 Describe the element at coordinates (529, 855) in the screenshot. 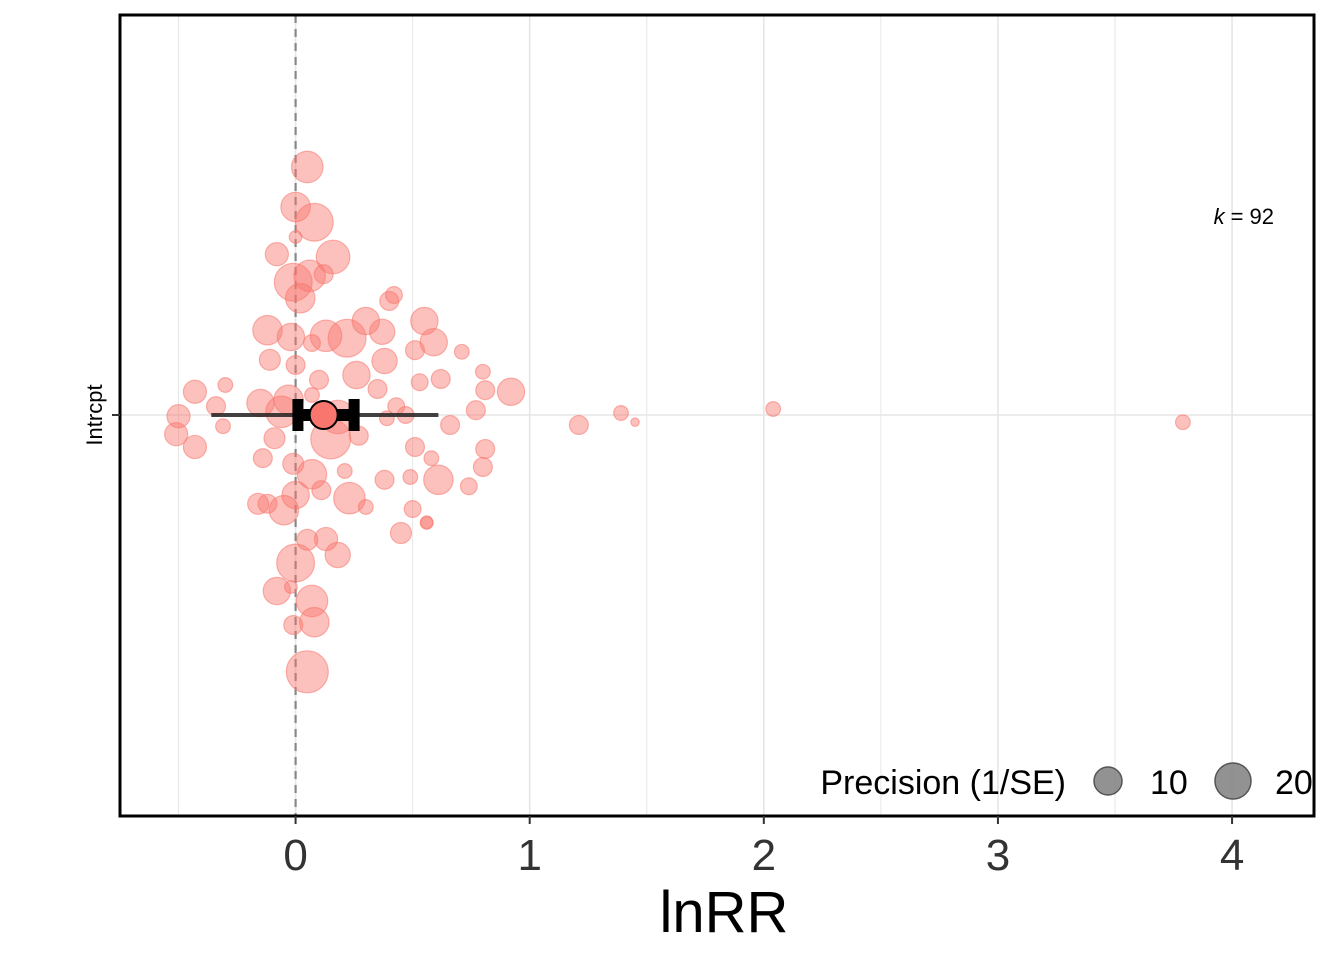

I see `x-tick-label: 1` at that location.